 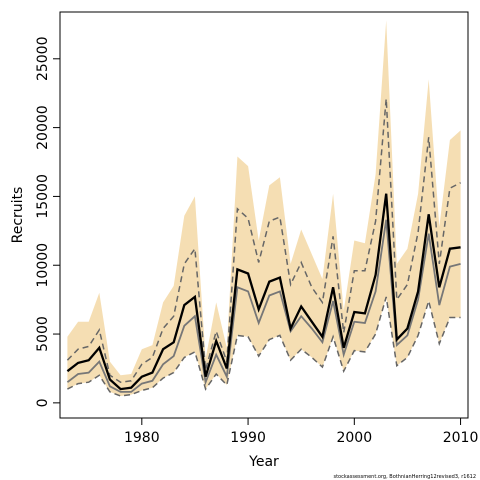 What do you see at coordinates (47, 222) in the screenshot?
I see `y-axis: 0 5000 10000 15000 20000 25000` at bounding box center [47, 222].